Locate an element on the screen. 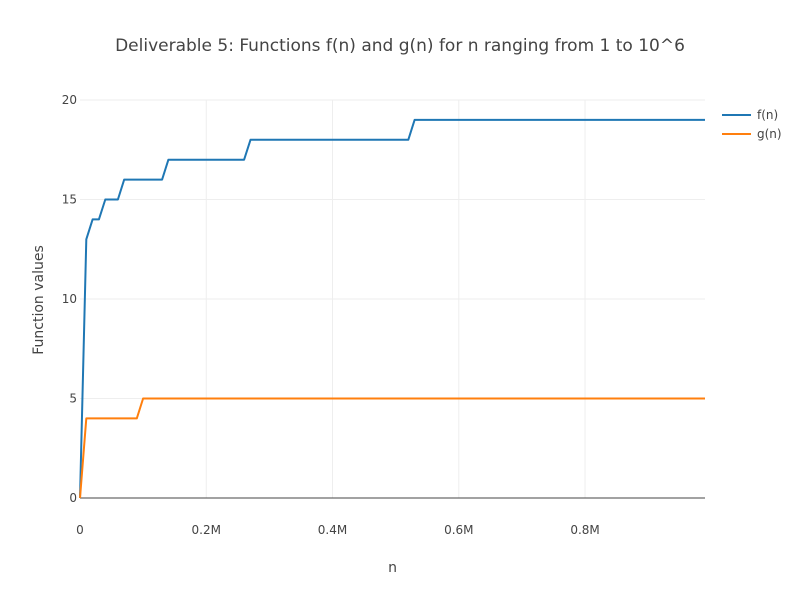 This screenshot has height=600, width=800. x-tick-label: 0.8M is located at coordinates (584, 530).